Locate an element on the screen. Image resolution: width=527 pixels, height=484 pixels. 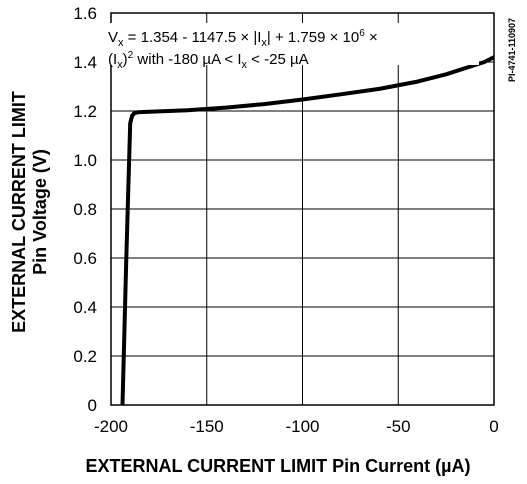
x-tick-labels: -200 -150 -100 -50 0 is located at coordinates (296, 426).